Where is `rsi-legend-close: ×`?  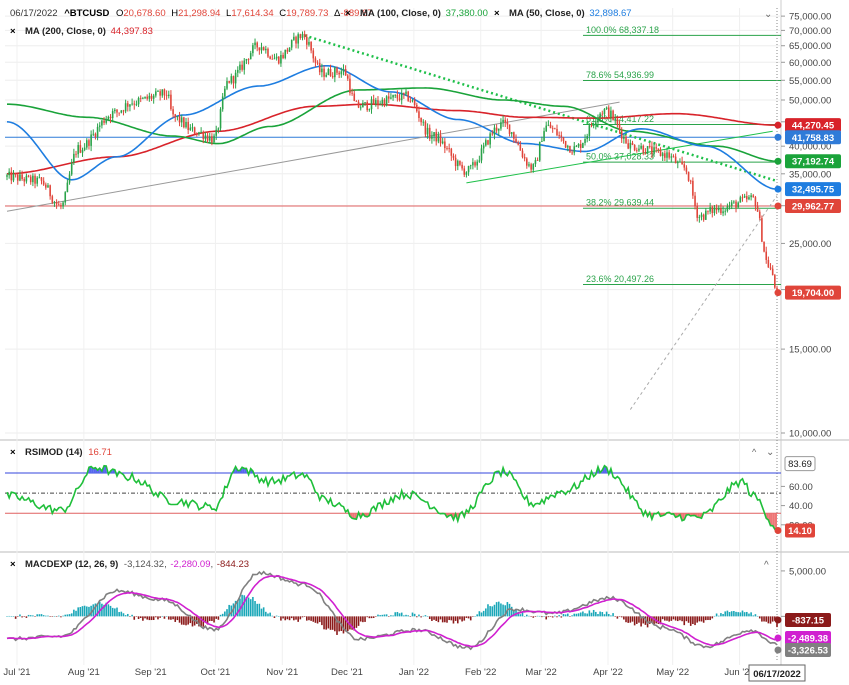 rsi-legend-close: × is located at coordinates (13, 452).